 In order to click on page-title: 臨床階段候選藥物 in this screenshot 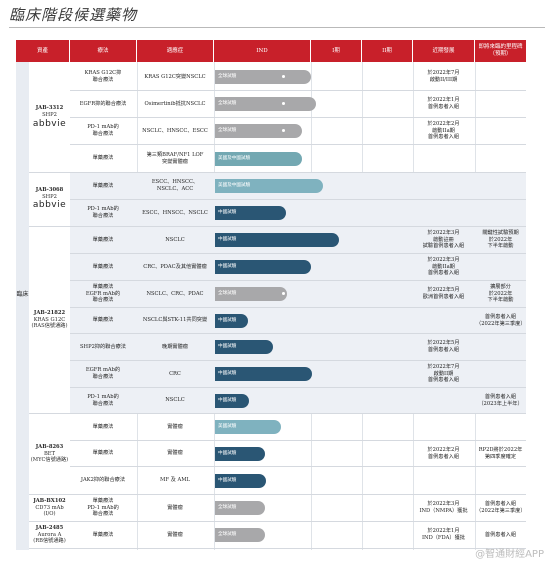, I will do `click(73, 15)`.